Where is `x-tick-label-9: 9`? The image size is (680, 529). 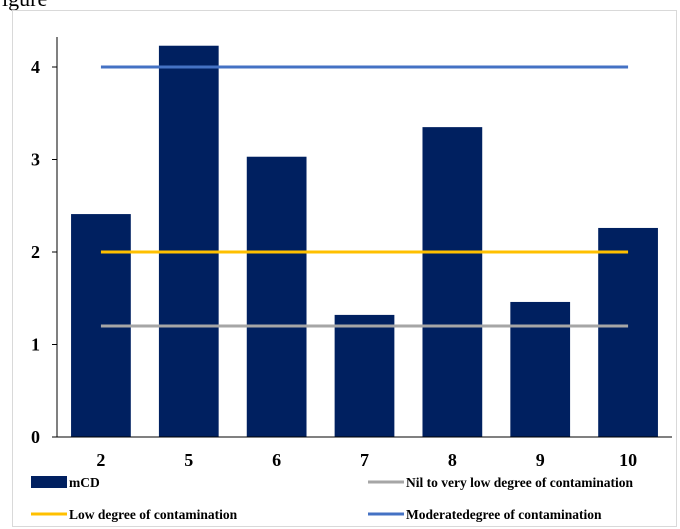
x-tick-label-9: 9 is located at coordinates (540, 460).